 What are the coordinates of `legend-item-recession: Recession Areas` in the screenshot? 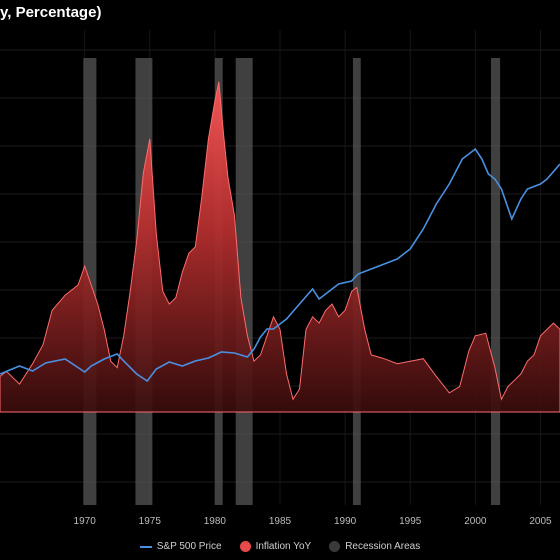 It's located at (374, 546).